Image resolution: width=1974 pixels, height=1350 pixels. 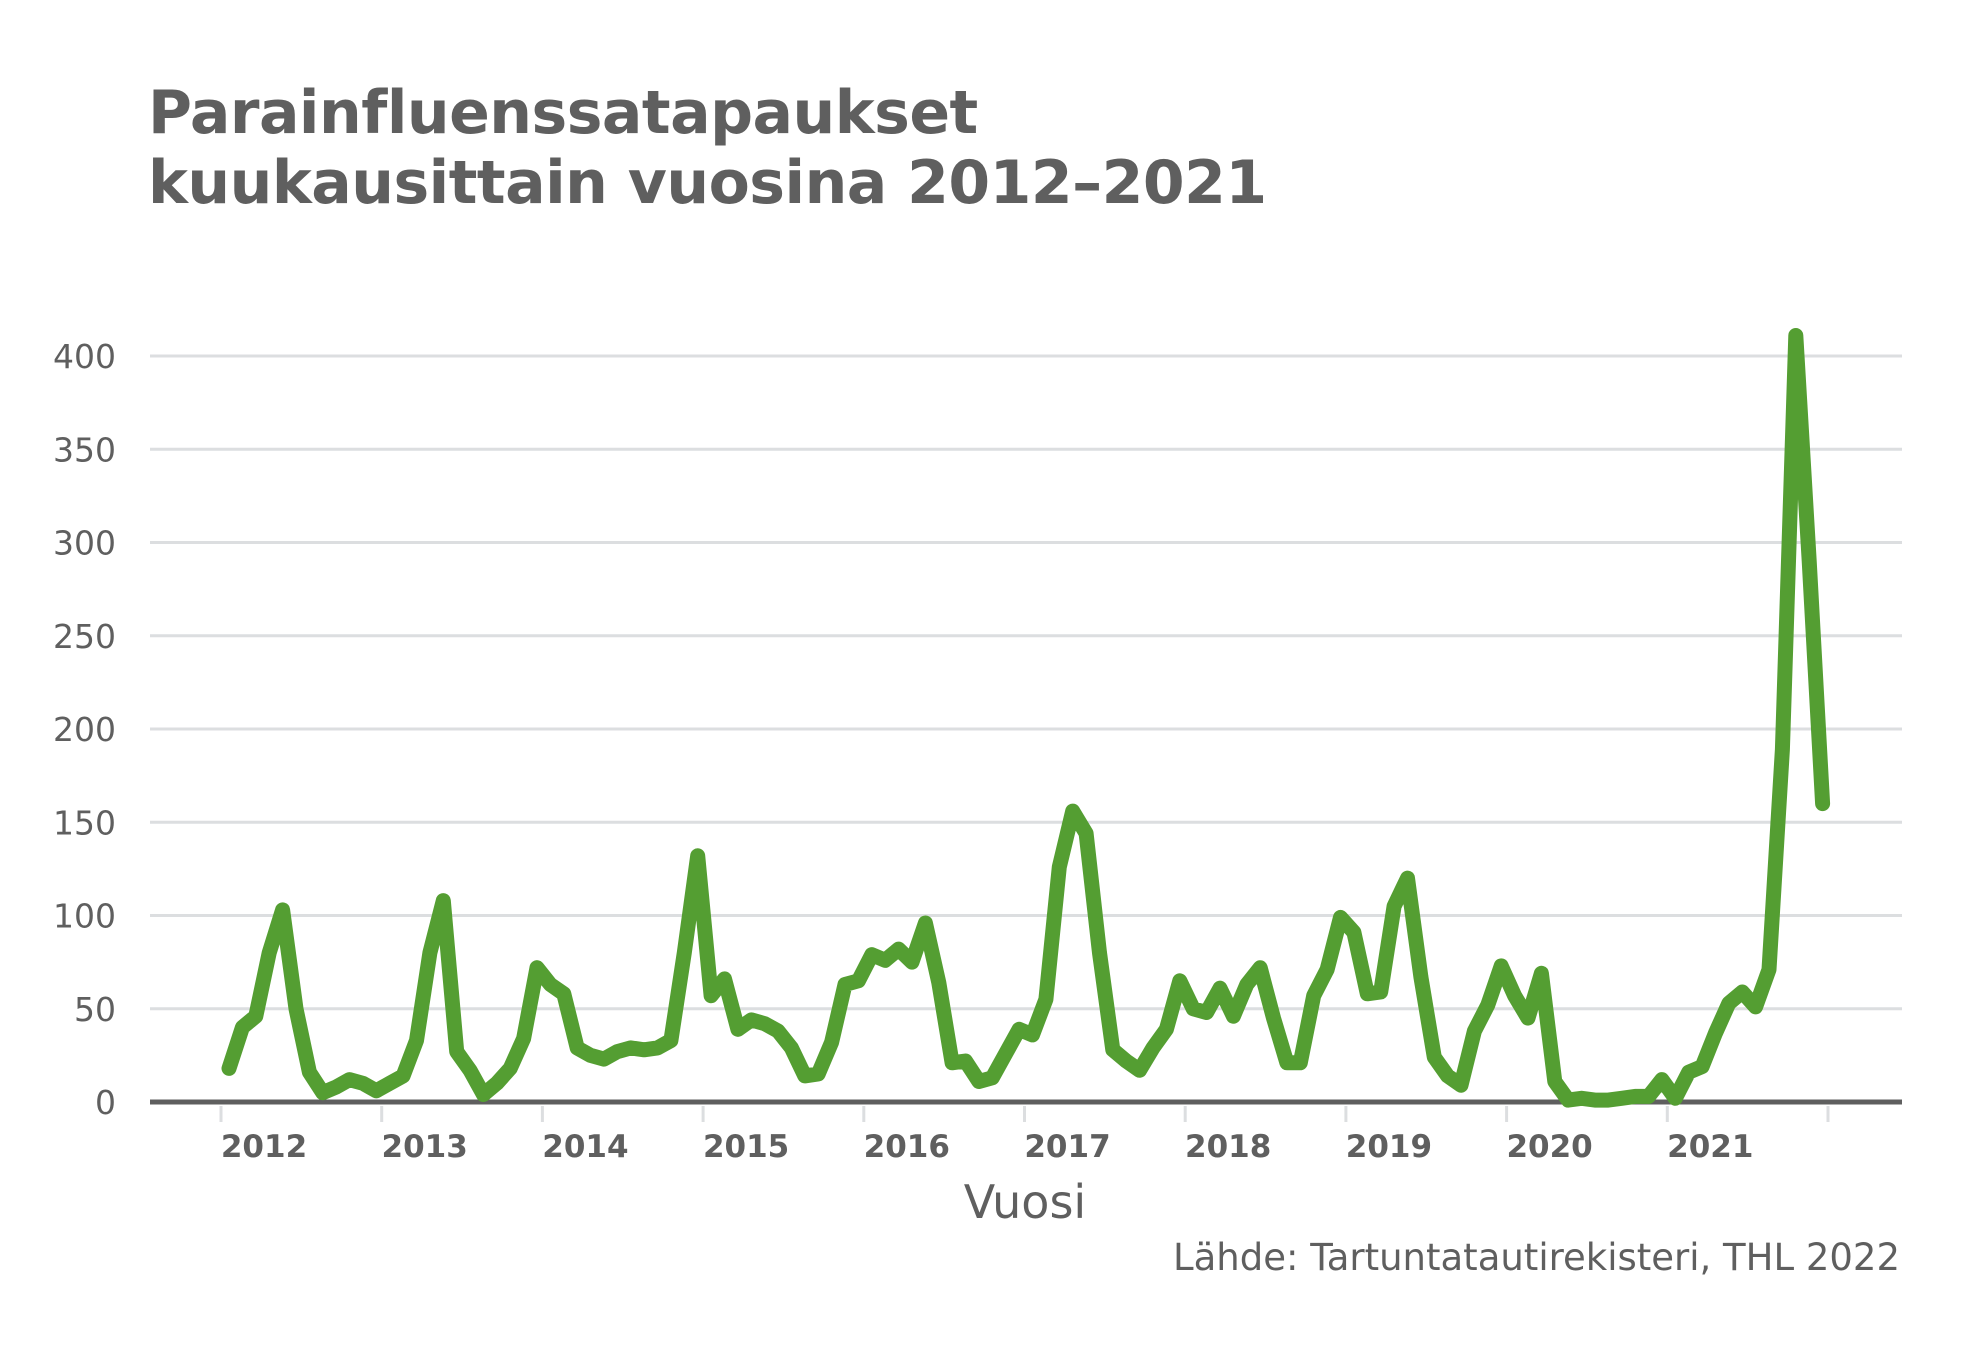 I want to click on x-tick-label: 2016, so click(x=907, y=1147).